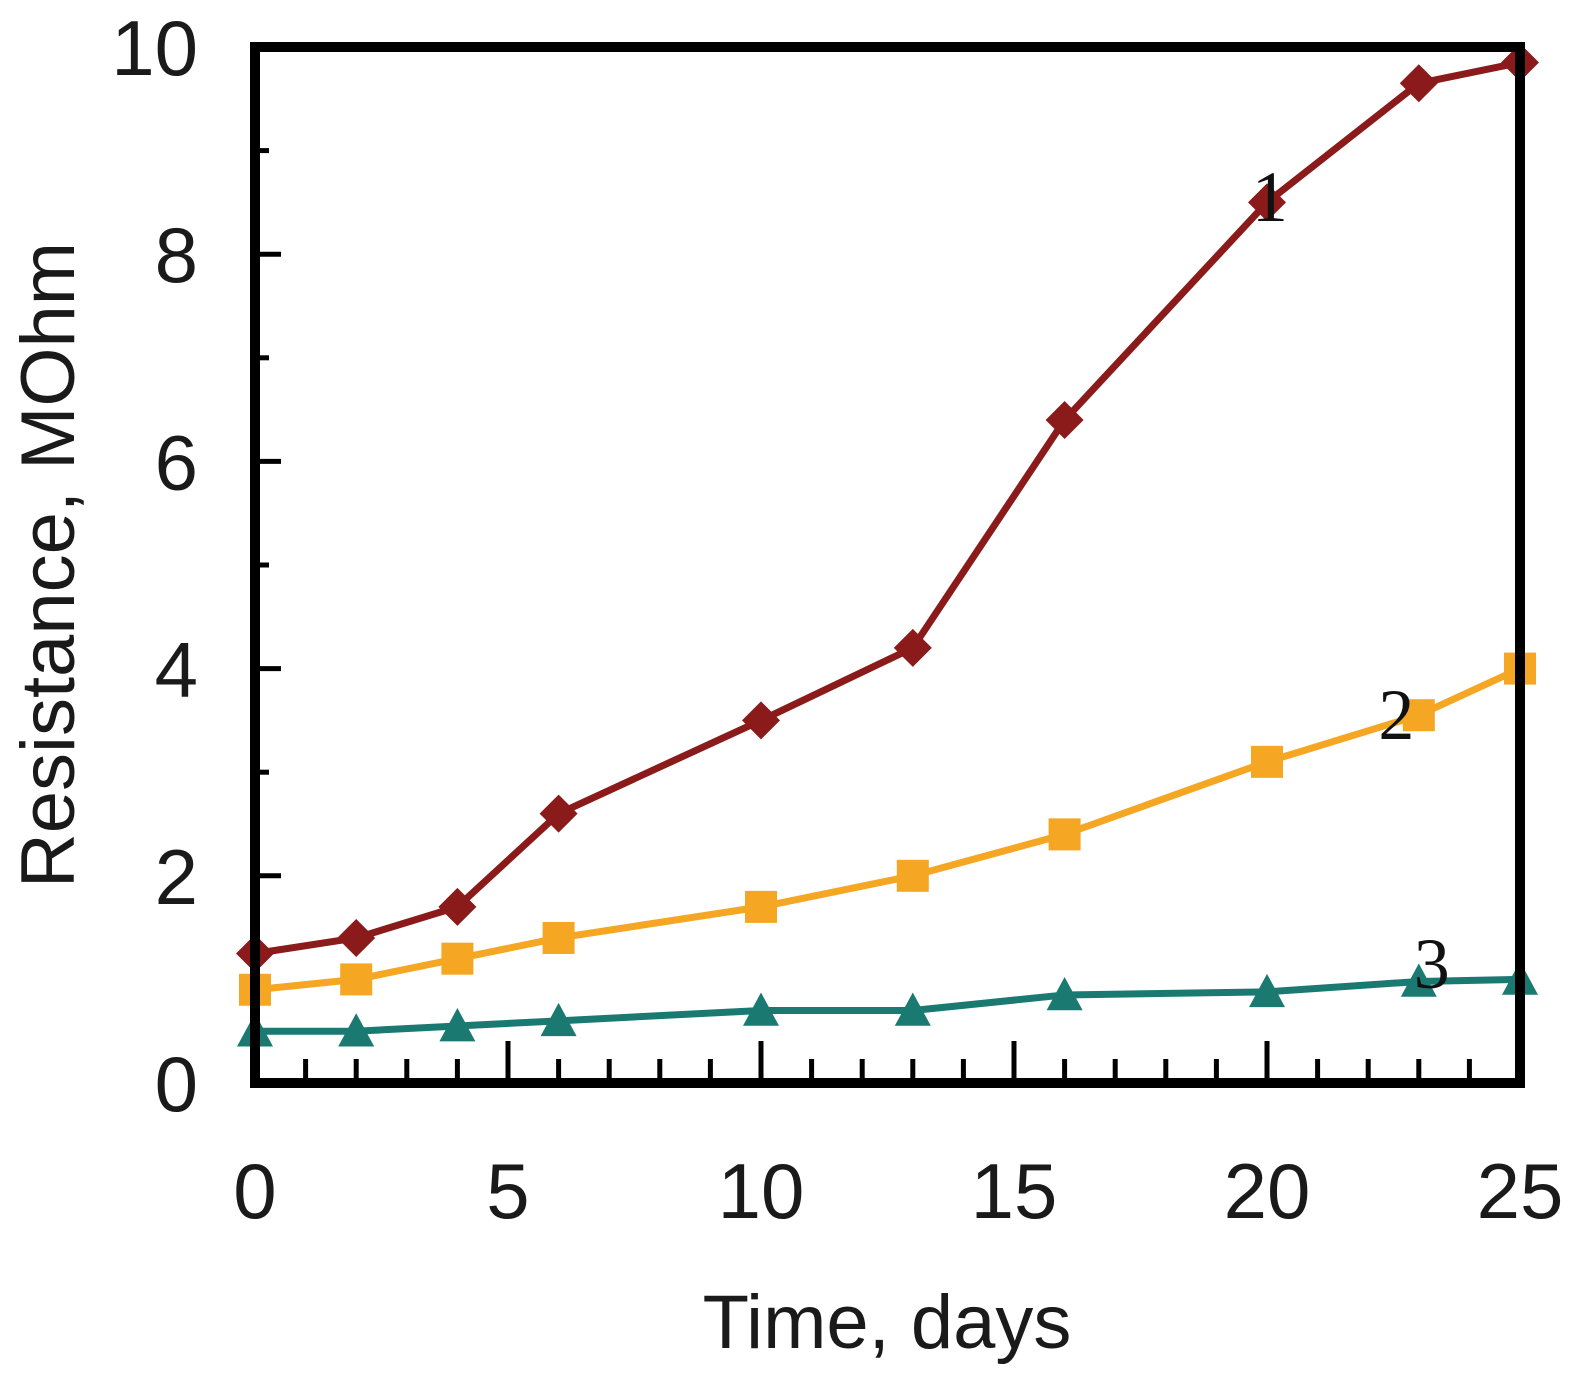 Image resolution: width=1581 pixels, height=1388 pixels. I want to click on x-tick-label: 5, so click(507, 1191).